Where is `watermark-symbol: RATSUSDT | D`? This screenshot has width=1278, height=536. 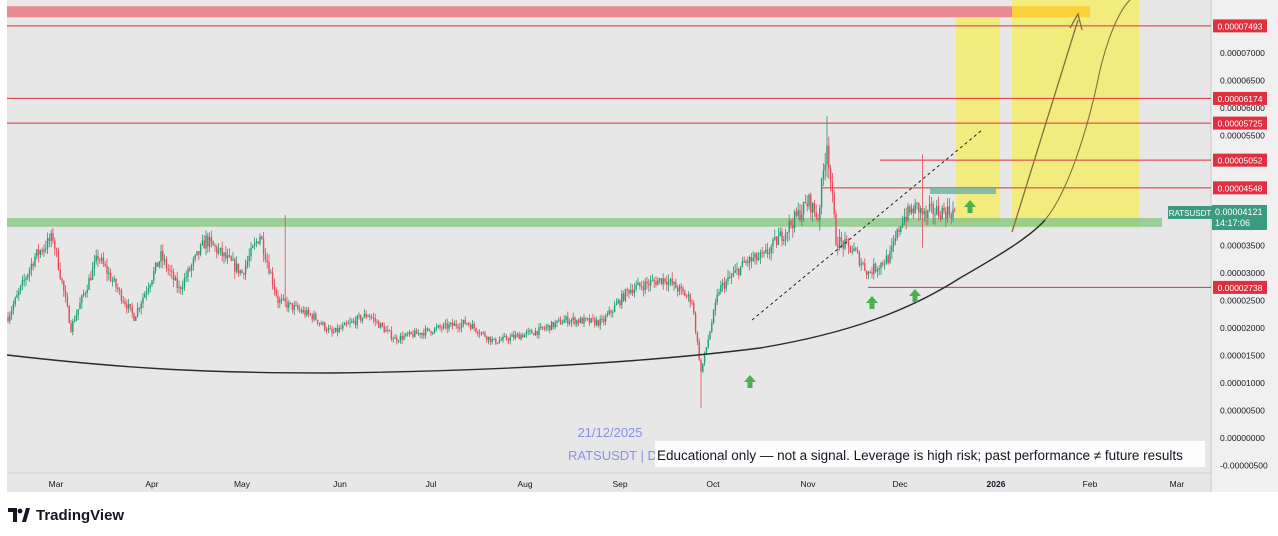
watermark-symbol: RATSUSDT | D is located at coordinates (612, 455).